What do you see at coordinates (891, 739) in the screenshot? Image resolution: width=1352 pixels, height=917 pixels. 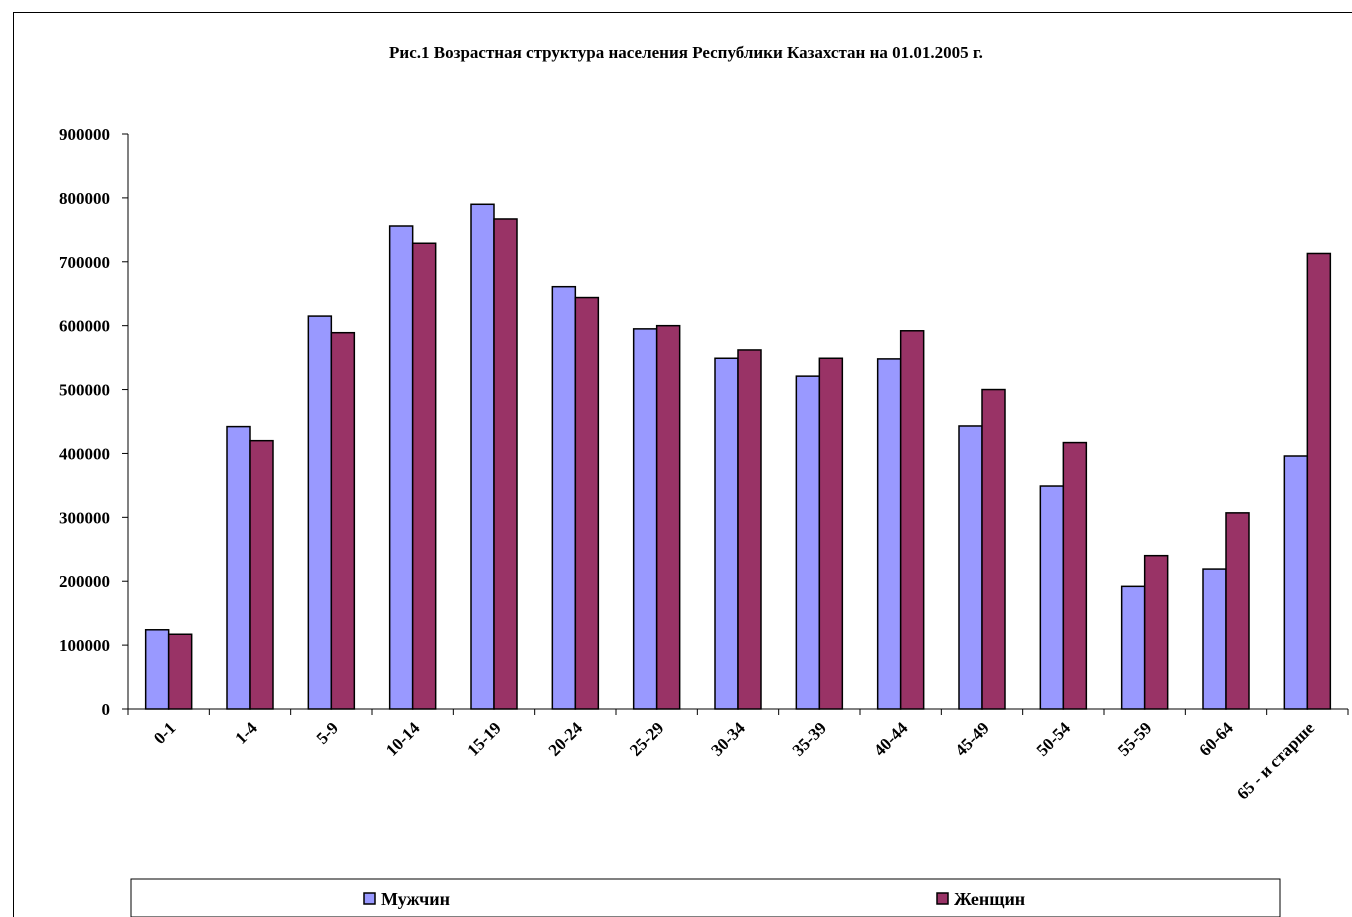 I see `x-category-label: 40-44` at bounding box center [891, 739].